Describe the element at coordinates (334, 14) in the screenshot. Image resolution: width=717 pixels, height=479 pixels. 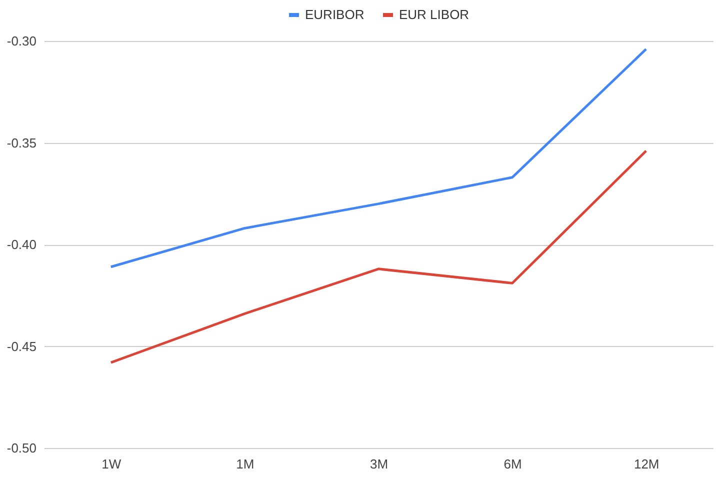
I see `legend-label: EURIBOR` at that location.